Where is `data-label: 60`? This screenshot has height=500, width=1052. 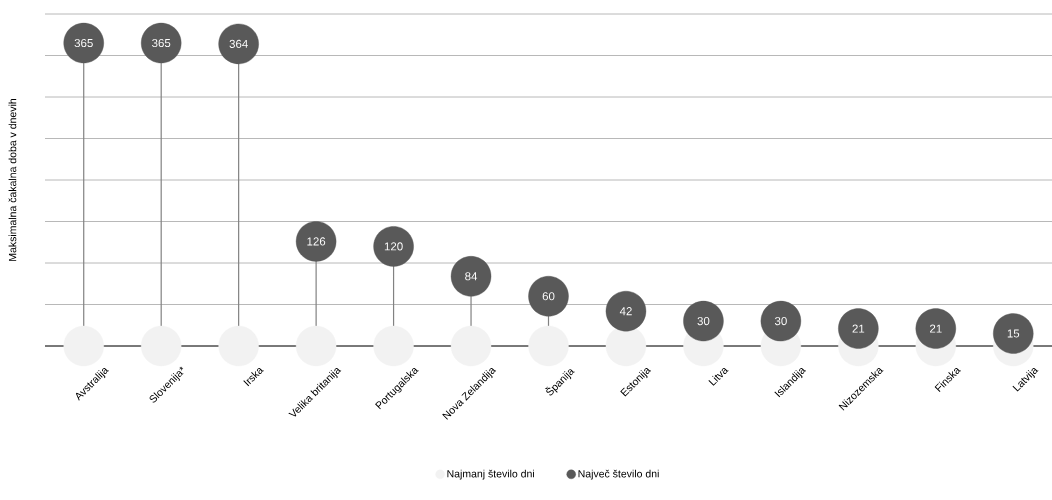
data-label: 60 is located at coordinates (548, 296).